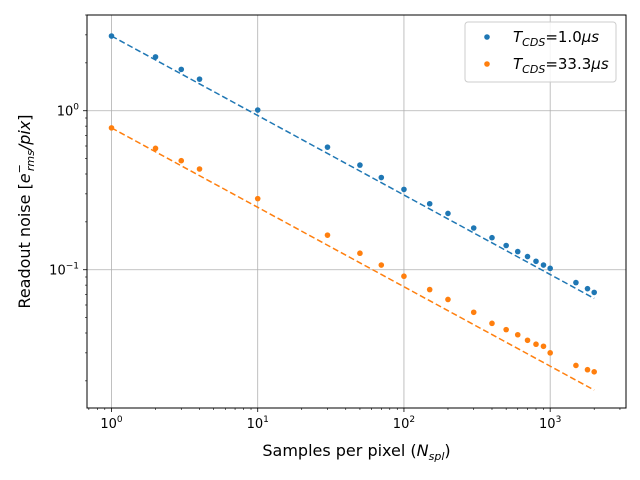 This screenshot has height=480, width=640. I want to click on legend: TCDS=1.0μs TCDS=33.3μs, so click(540, 52).